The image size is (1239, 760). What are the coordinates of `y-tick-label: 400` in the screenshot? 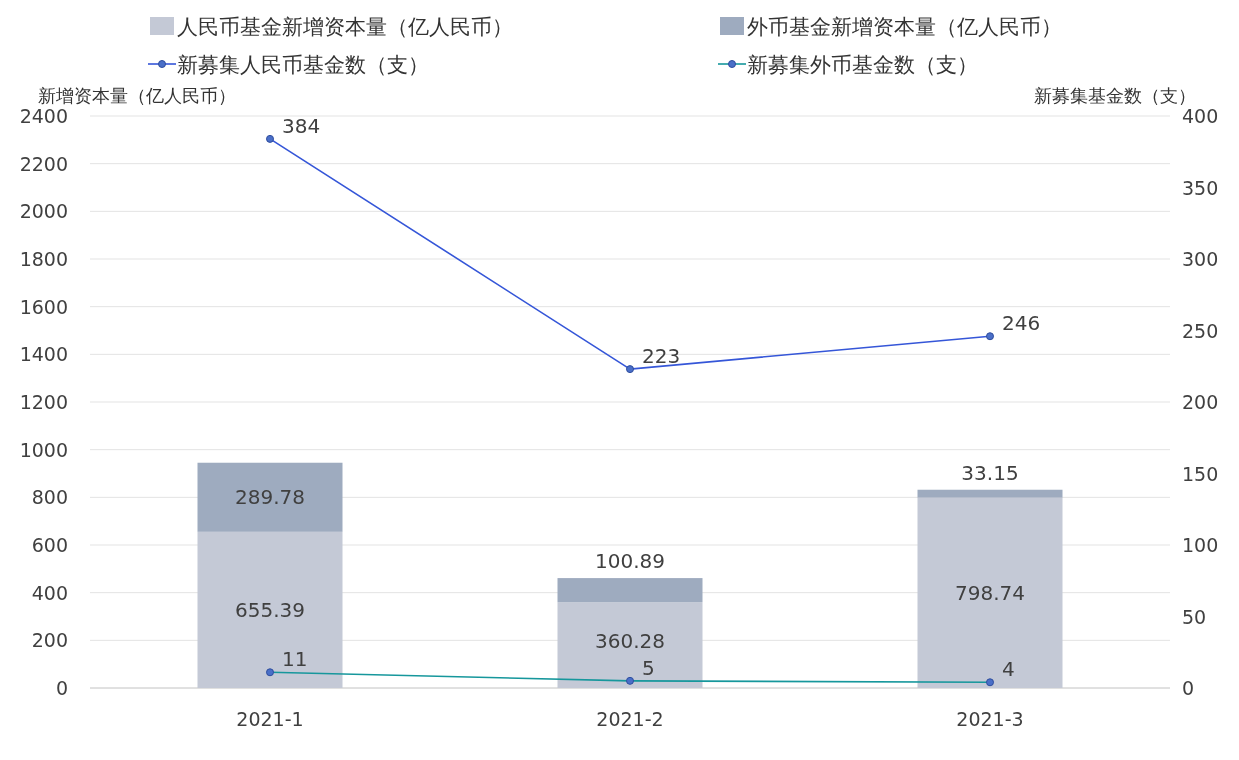 It's located at (49, 592).